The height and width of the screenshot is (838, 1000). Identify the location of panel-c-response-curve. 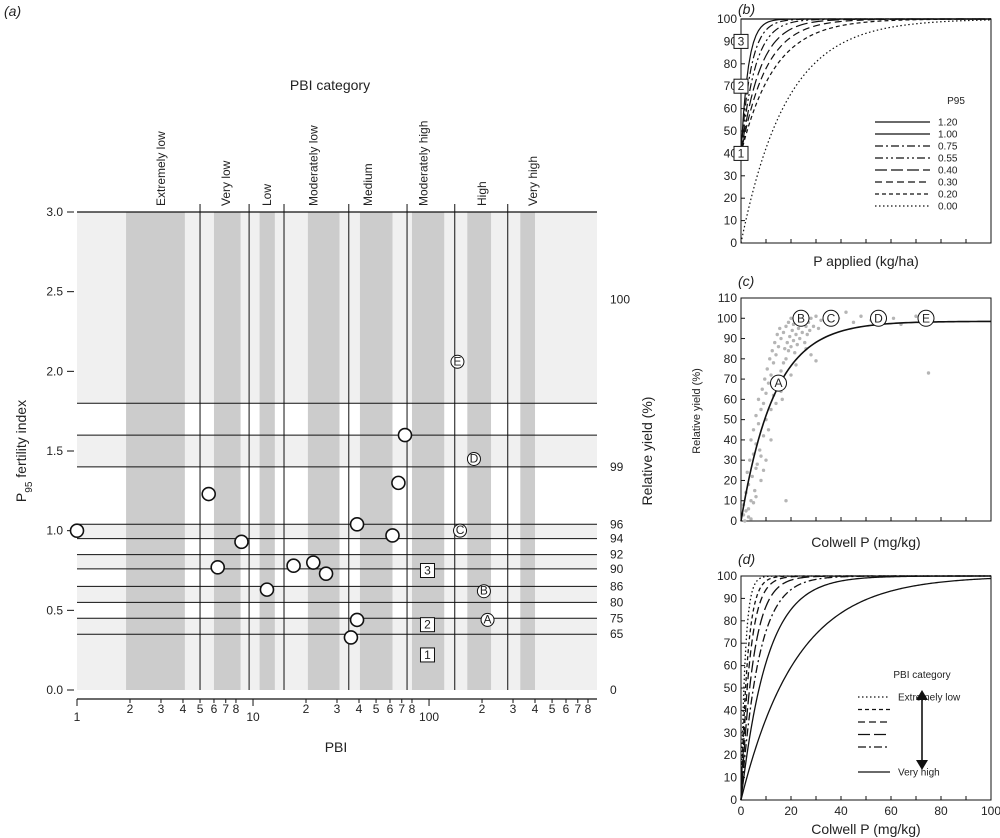
(866, 421).